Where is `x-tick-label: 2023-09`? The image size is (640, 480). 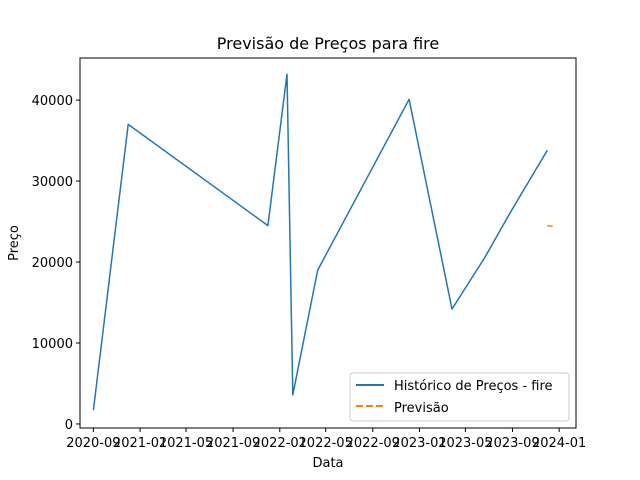 x-tick-label: 2023-09 is located at coordinates (512, 443).